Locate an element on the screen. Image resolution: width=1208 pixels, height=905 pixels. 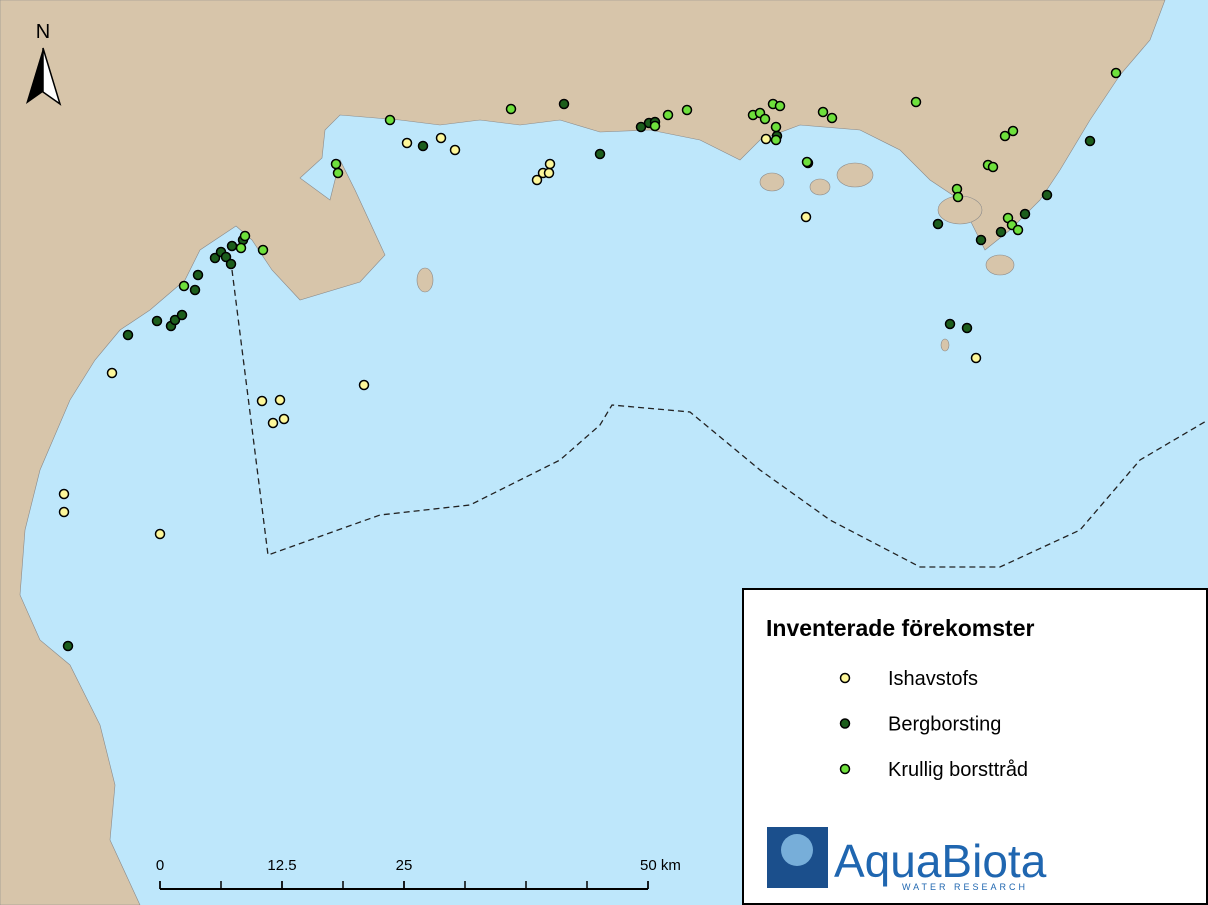
scale-label: 25 is located at coordinates (404, 865).